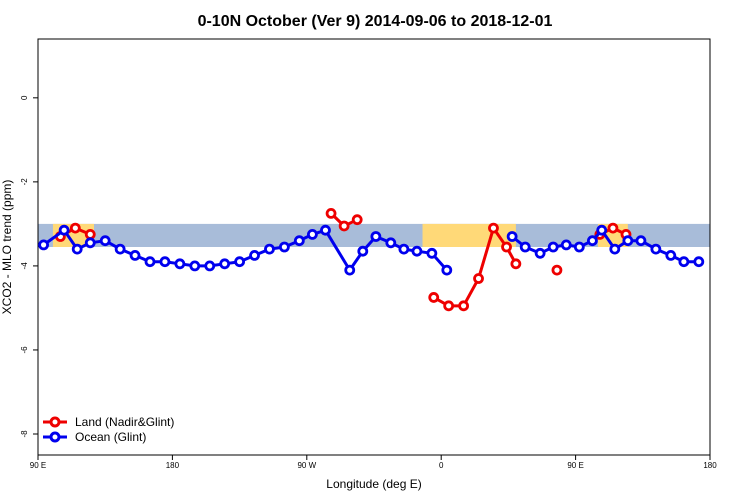  What do you see at coordinates (55, 422) in the screenshot?
I see `legend-land-marker` at bounding box center [55, 422].